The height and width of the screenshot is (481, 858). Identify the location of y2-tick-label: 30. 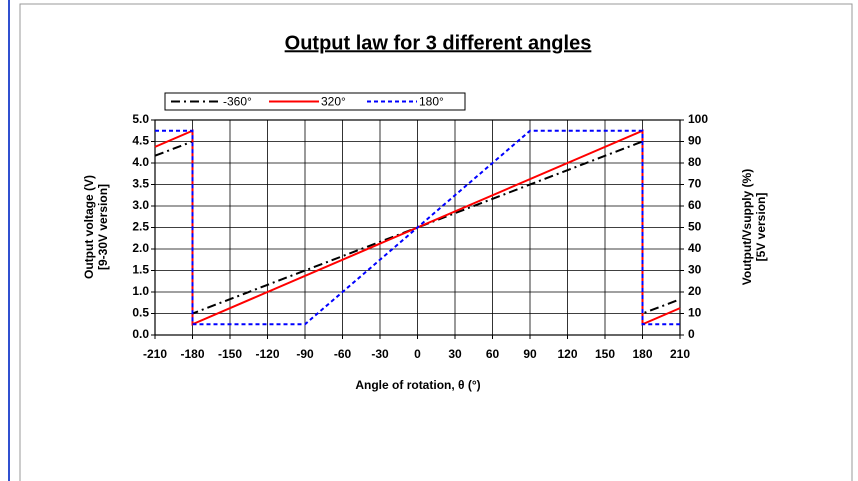
(695, 270).